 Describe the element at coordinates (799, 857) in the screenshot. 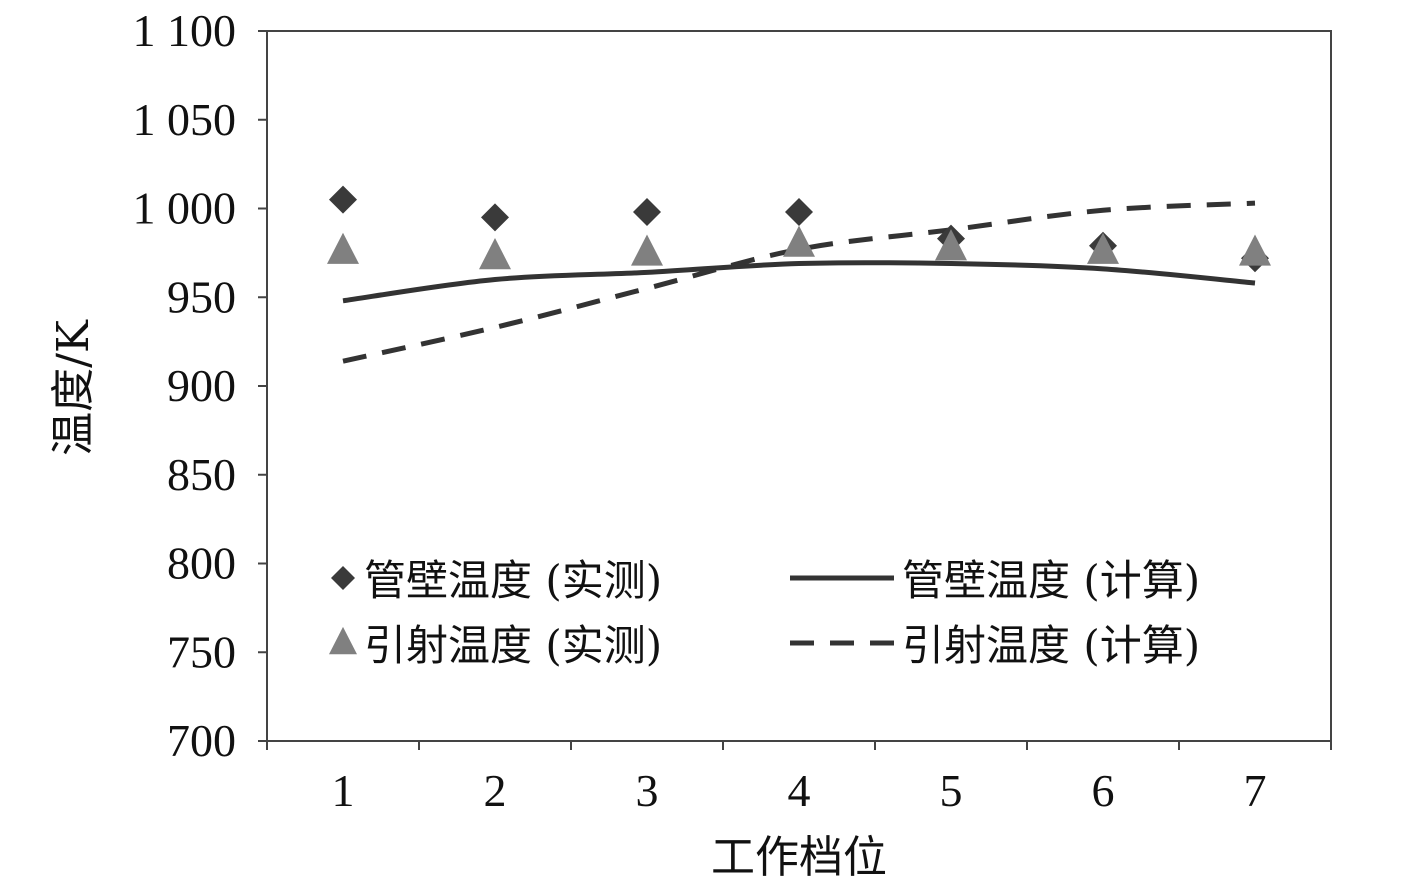

I see `x-axis-title: 工作档位` at that location.